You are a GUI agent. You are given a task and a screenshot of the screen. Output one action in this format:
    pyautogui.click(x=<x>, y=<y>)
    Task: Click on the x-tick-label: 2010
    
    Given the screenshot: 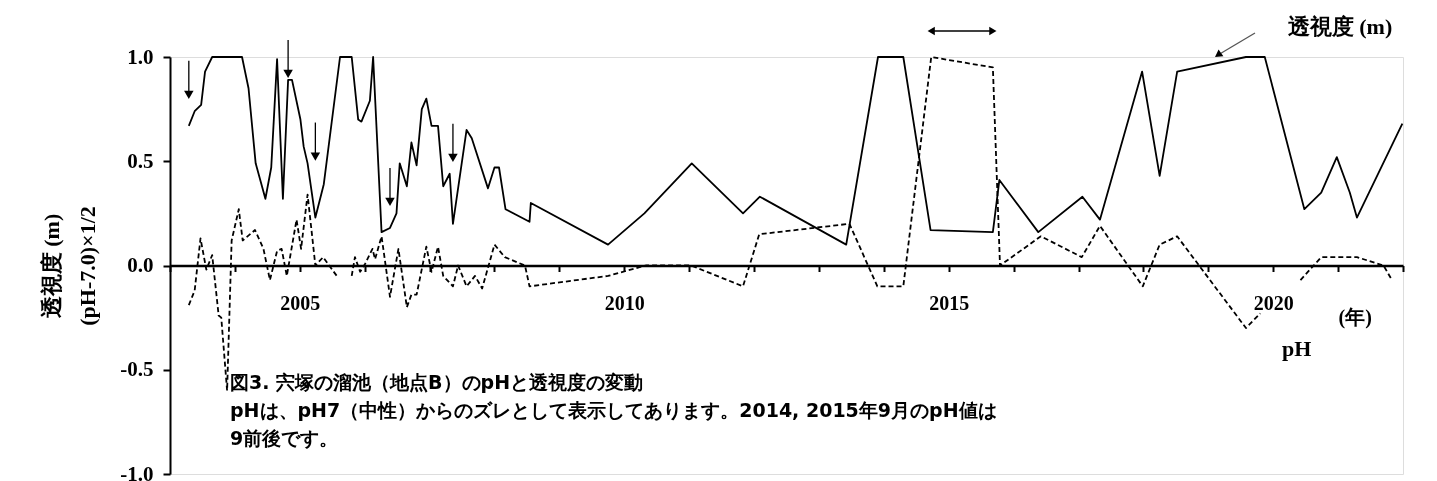 What is the action you would take?
    pyautogui.click(x=624, y=303)
    